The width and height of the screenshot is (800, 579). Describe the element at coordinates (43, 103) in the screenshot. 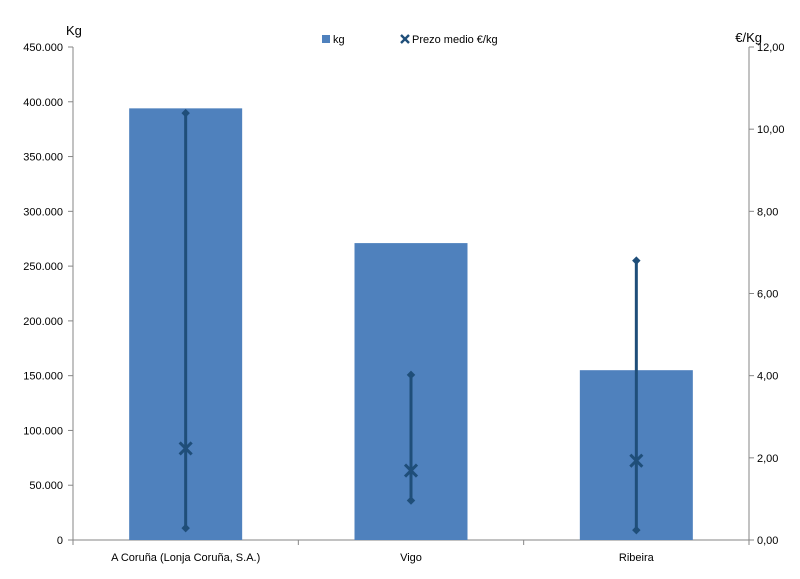

I see `y-left-tick-label: 400.000` at that location.